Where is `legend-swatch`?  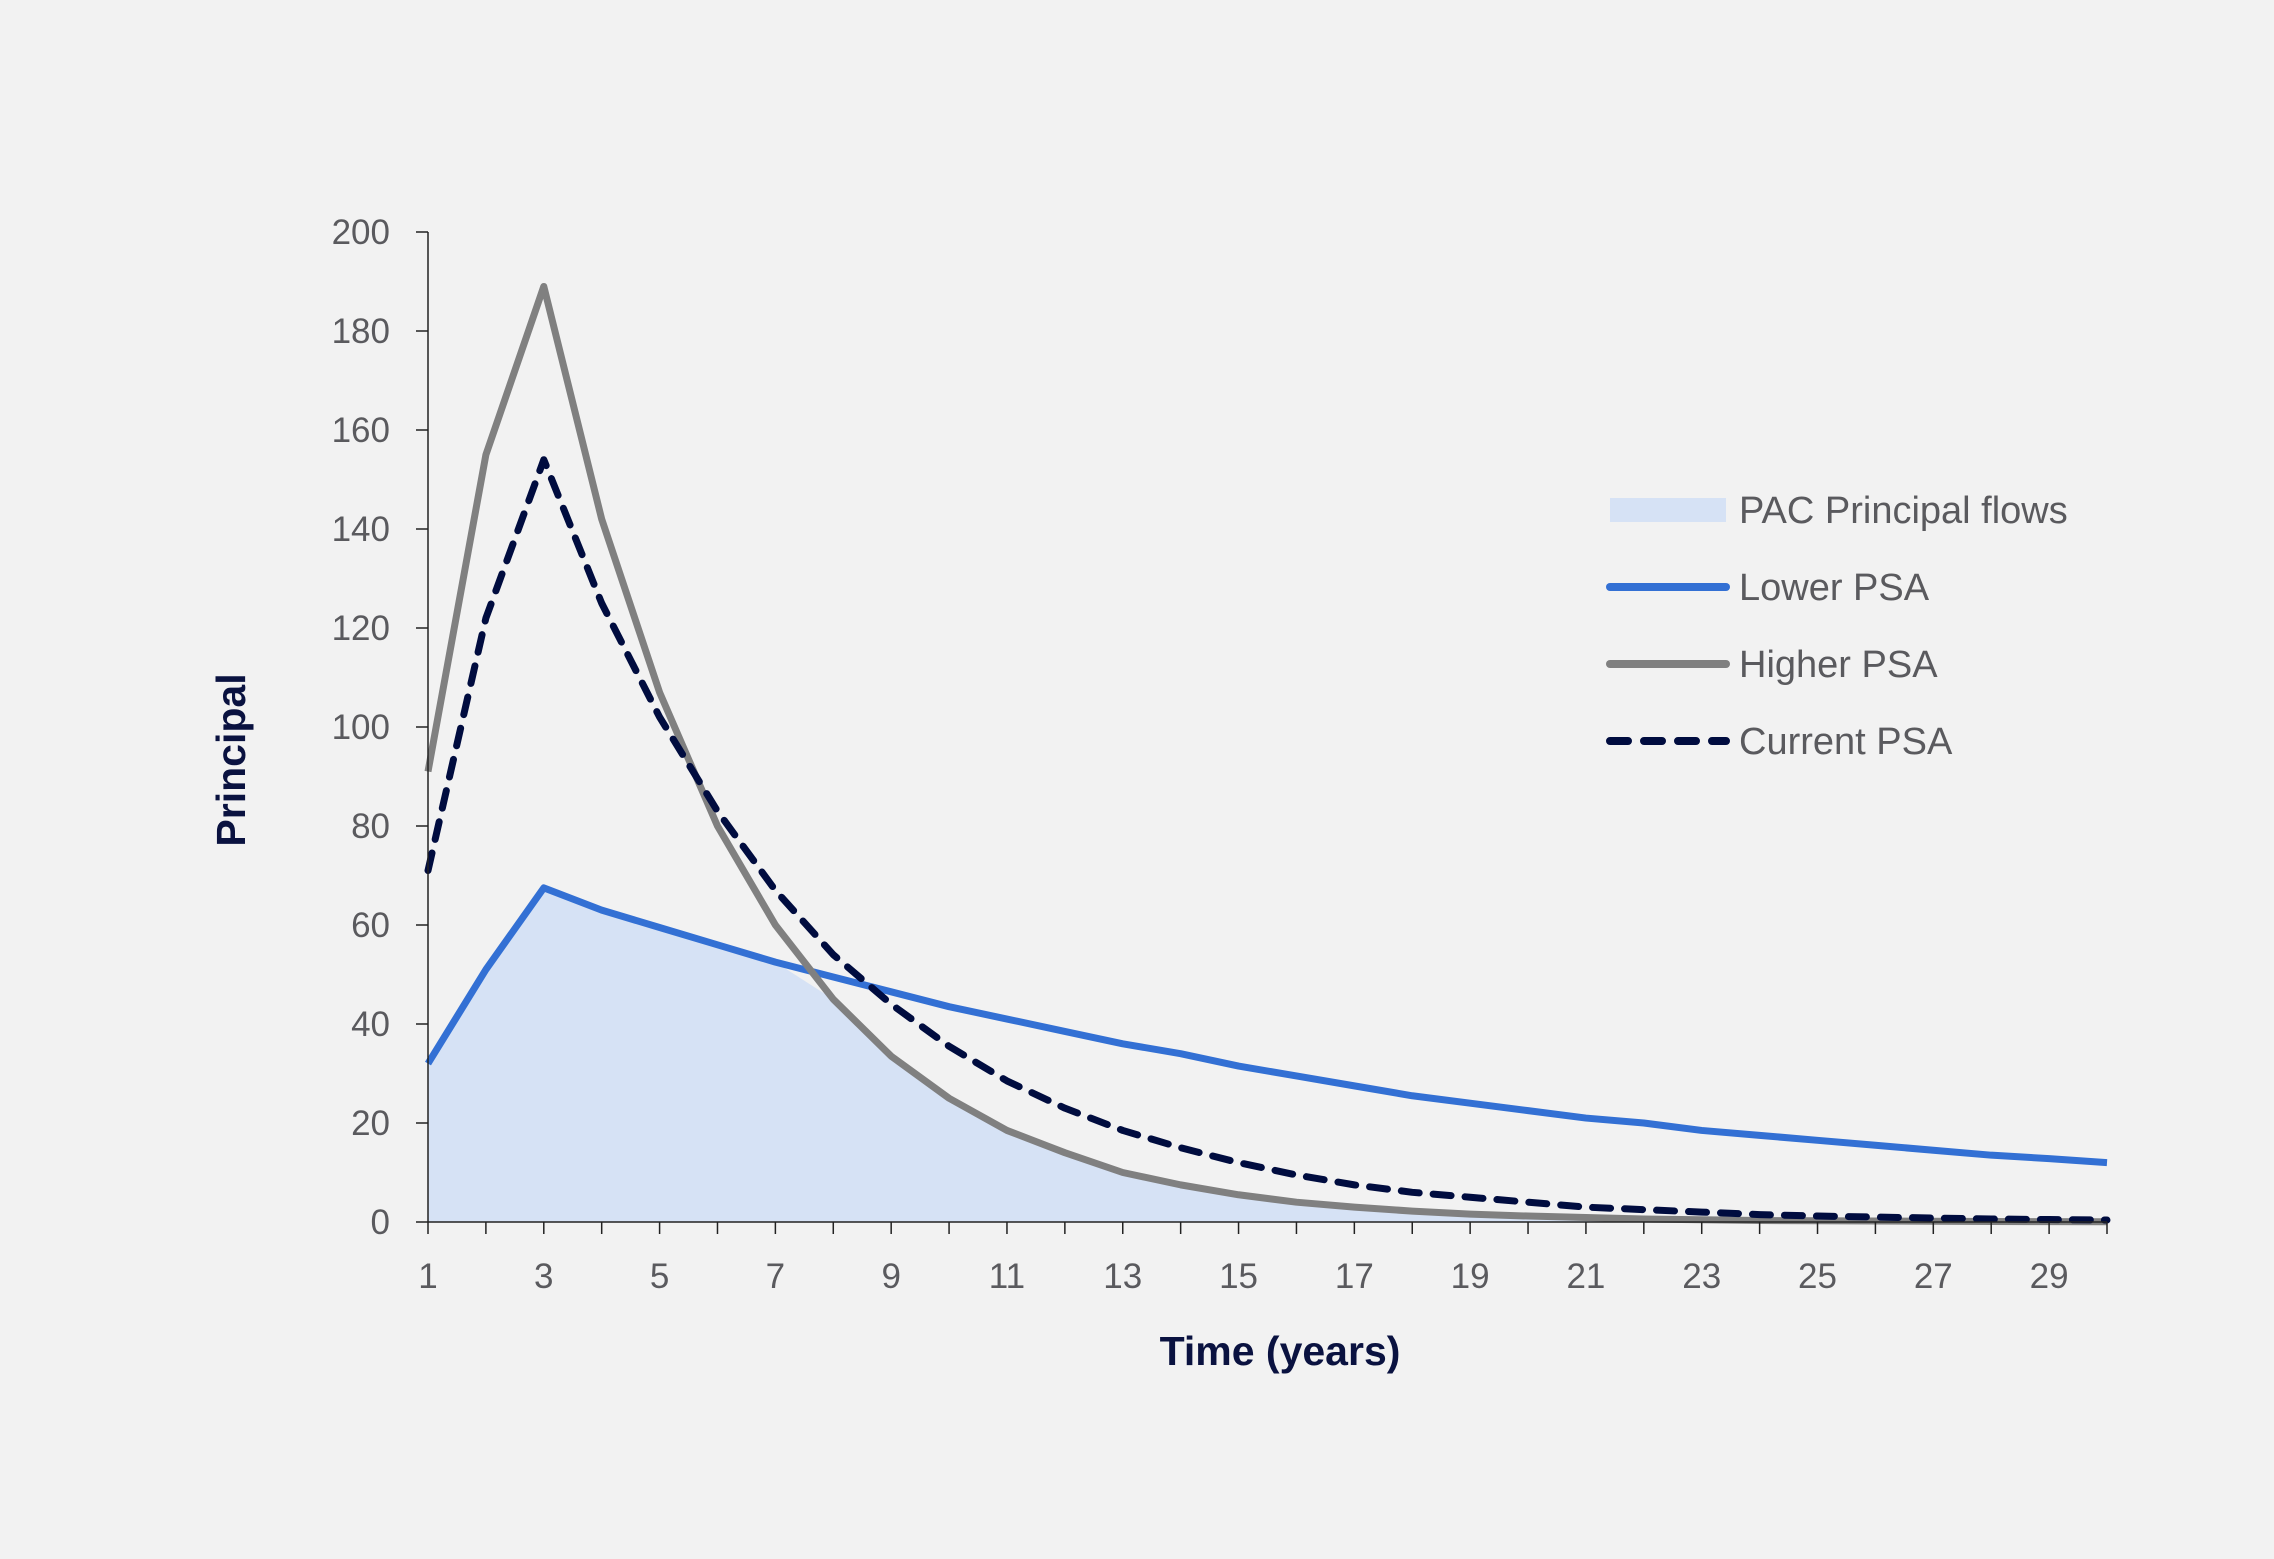 legend-swatch is located at coordinates (1668, 510).